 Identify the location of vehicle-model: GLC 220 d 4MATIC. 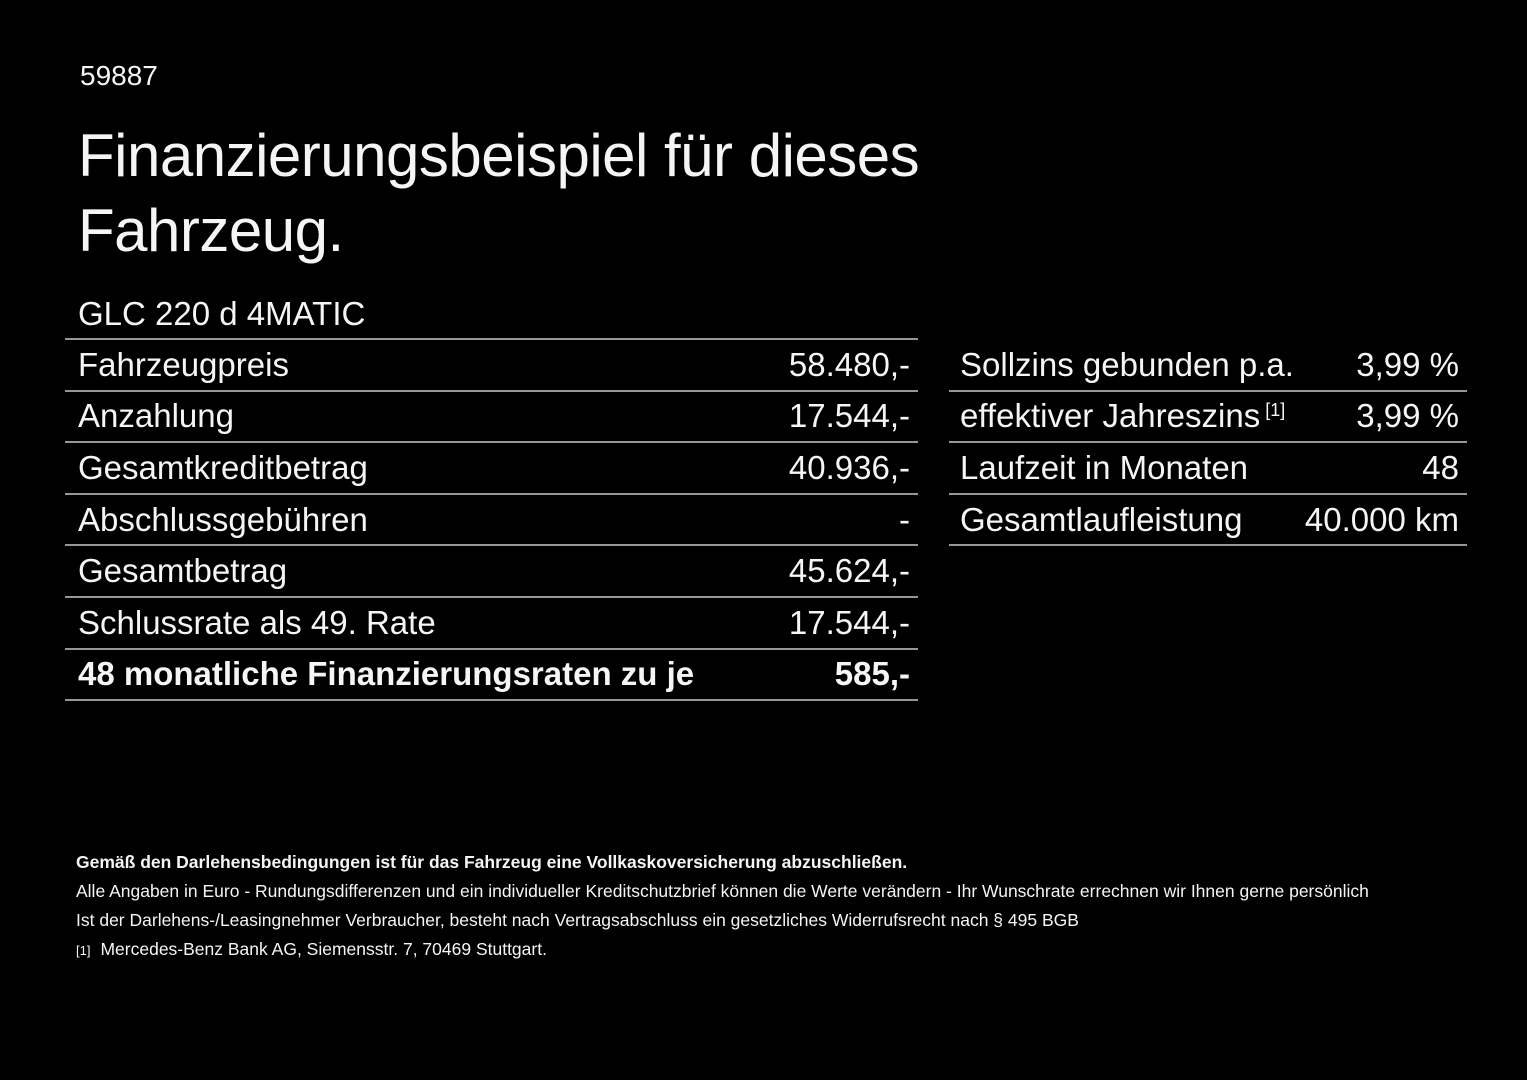
(222, 313).